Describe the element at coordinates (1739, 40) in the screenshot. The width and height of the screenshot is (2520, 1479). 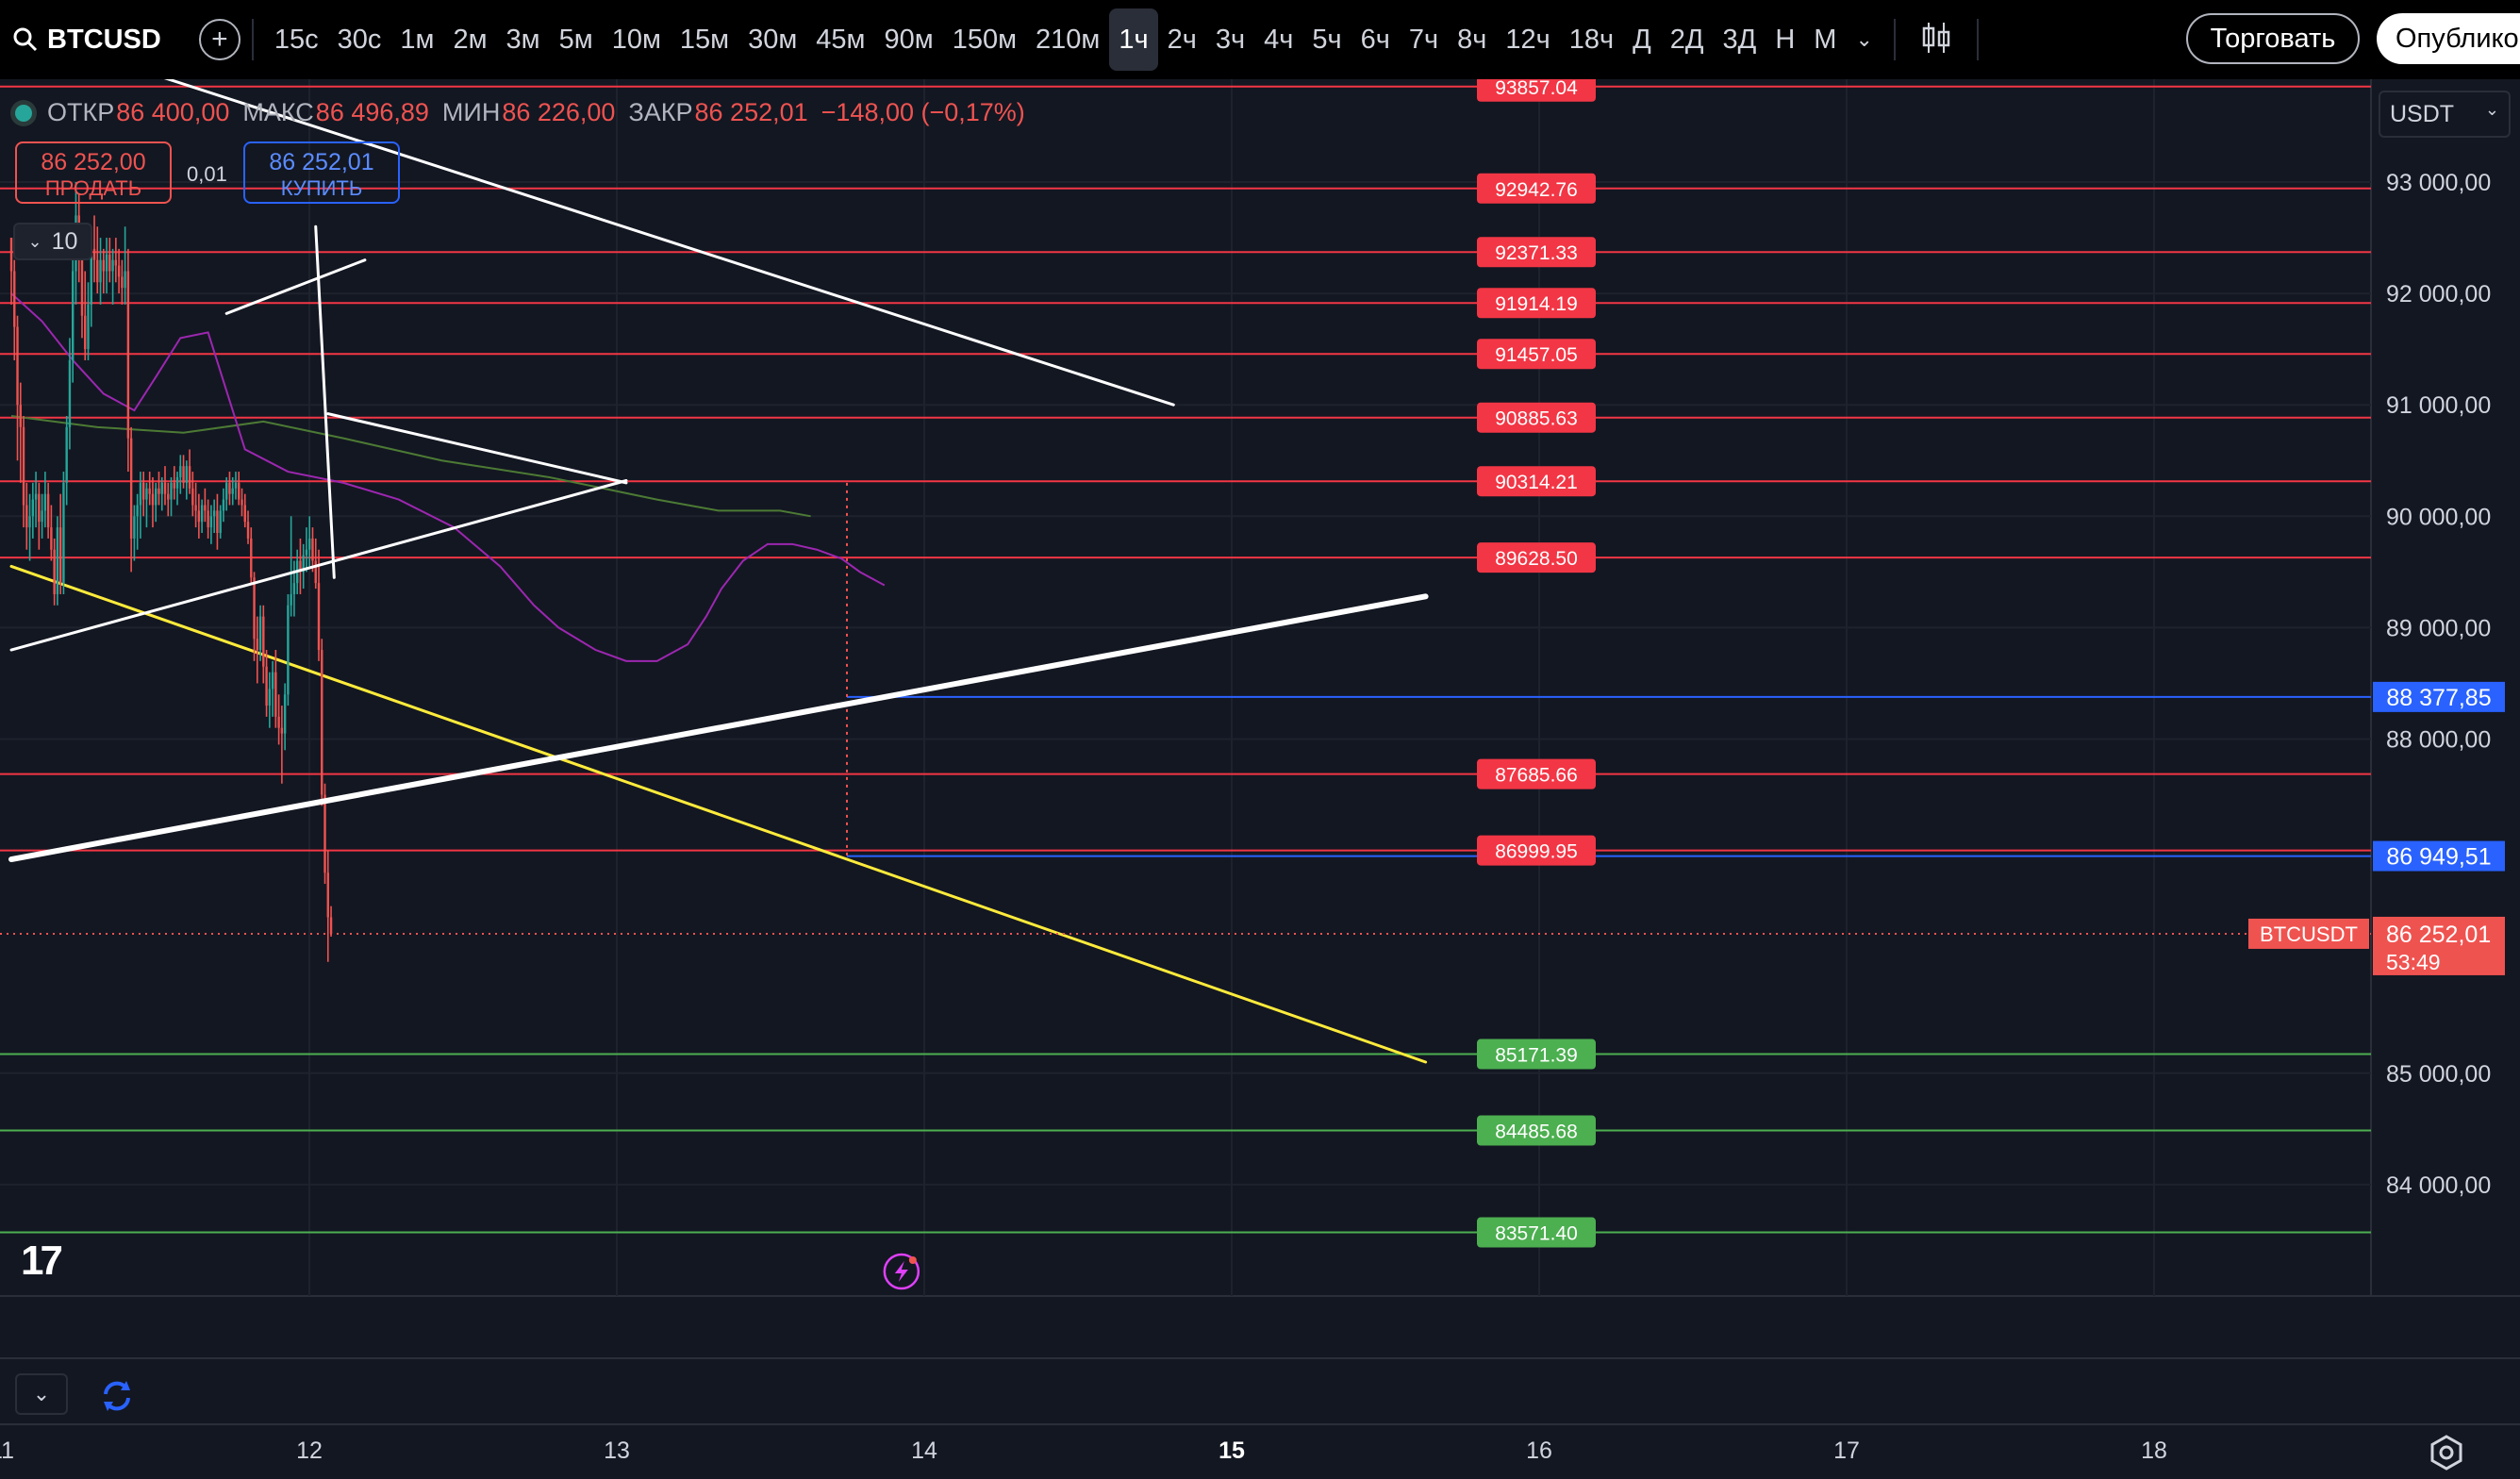
I see `interval-25: 3Д` at that location.